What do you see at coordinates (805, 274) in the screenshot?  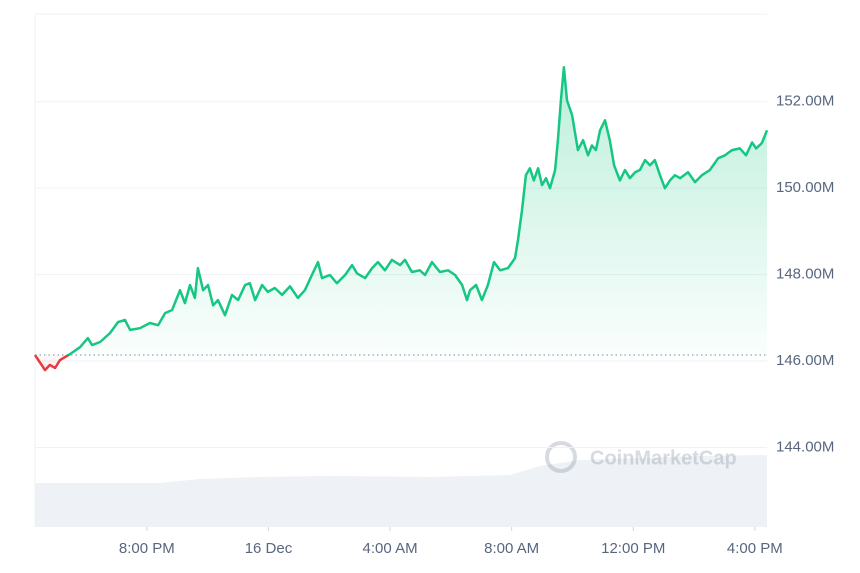 I see `y-tick-label: 148.00M` at bounding box center [805, 274].